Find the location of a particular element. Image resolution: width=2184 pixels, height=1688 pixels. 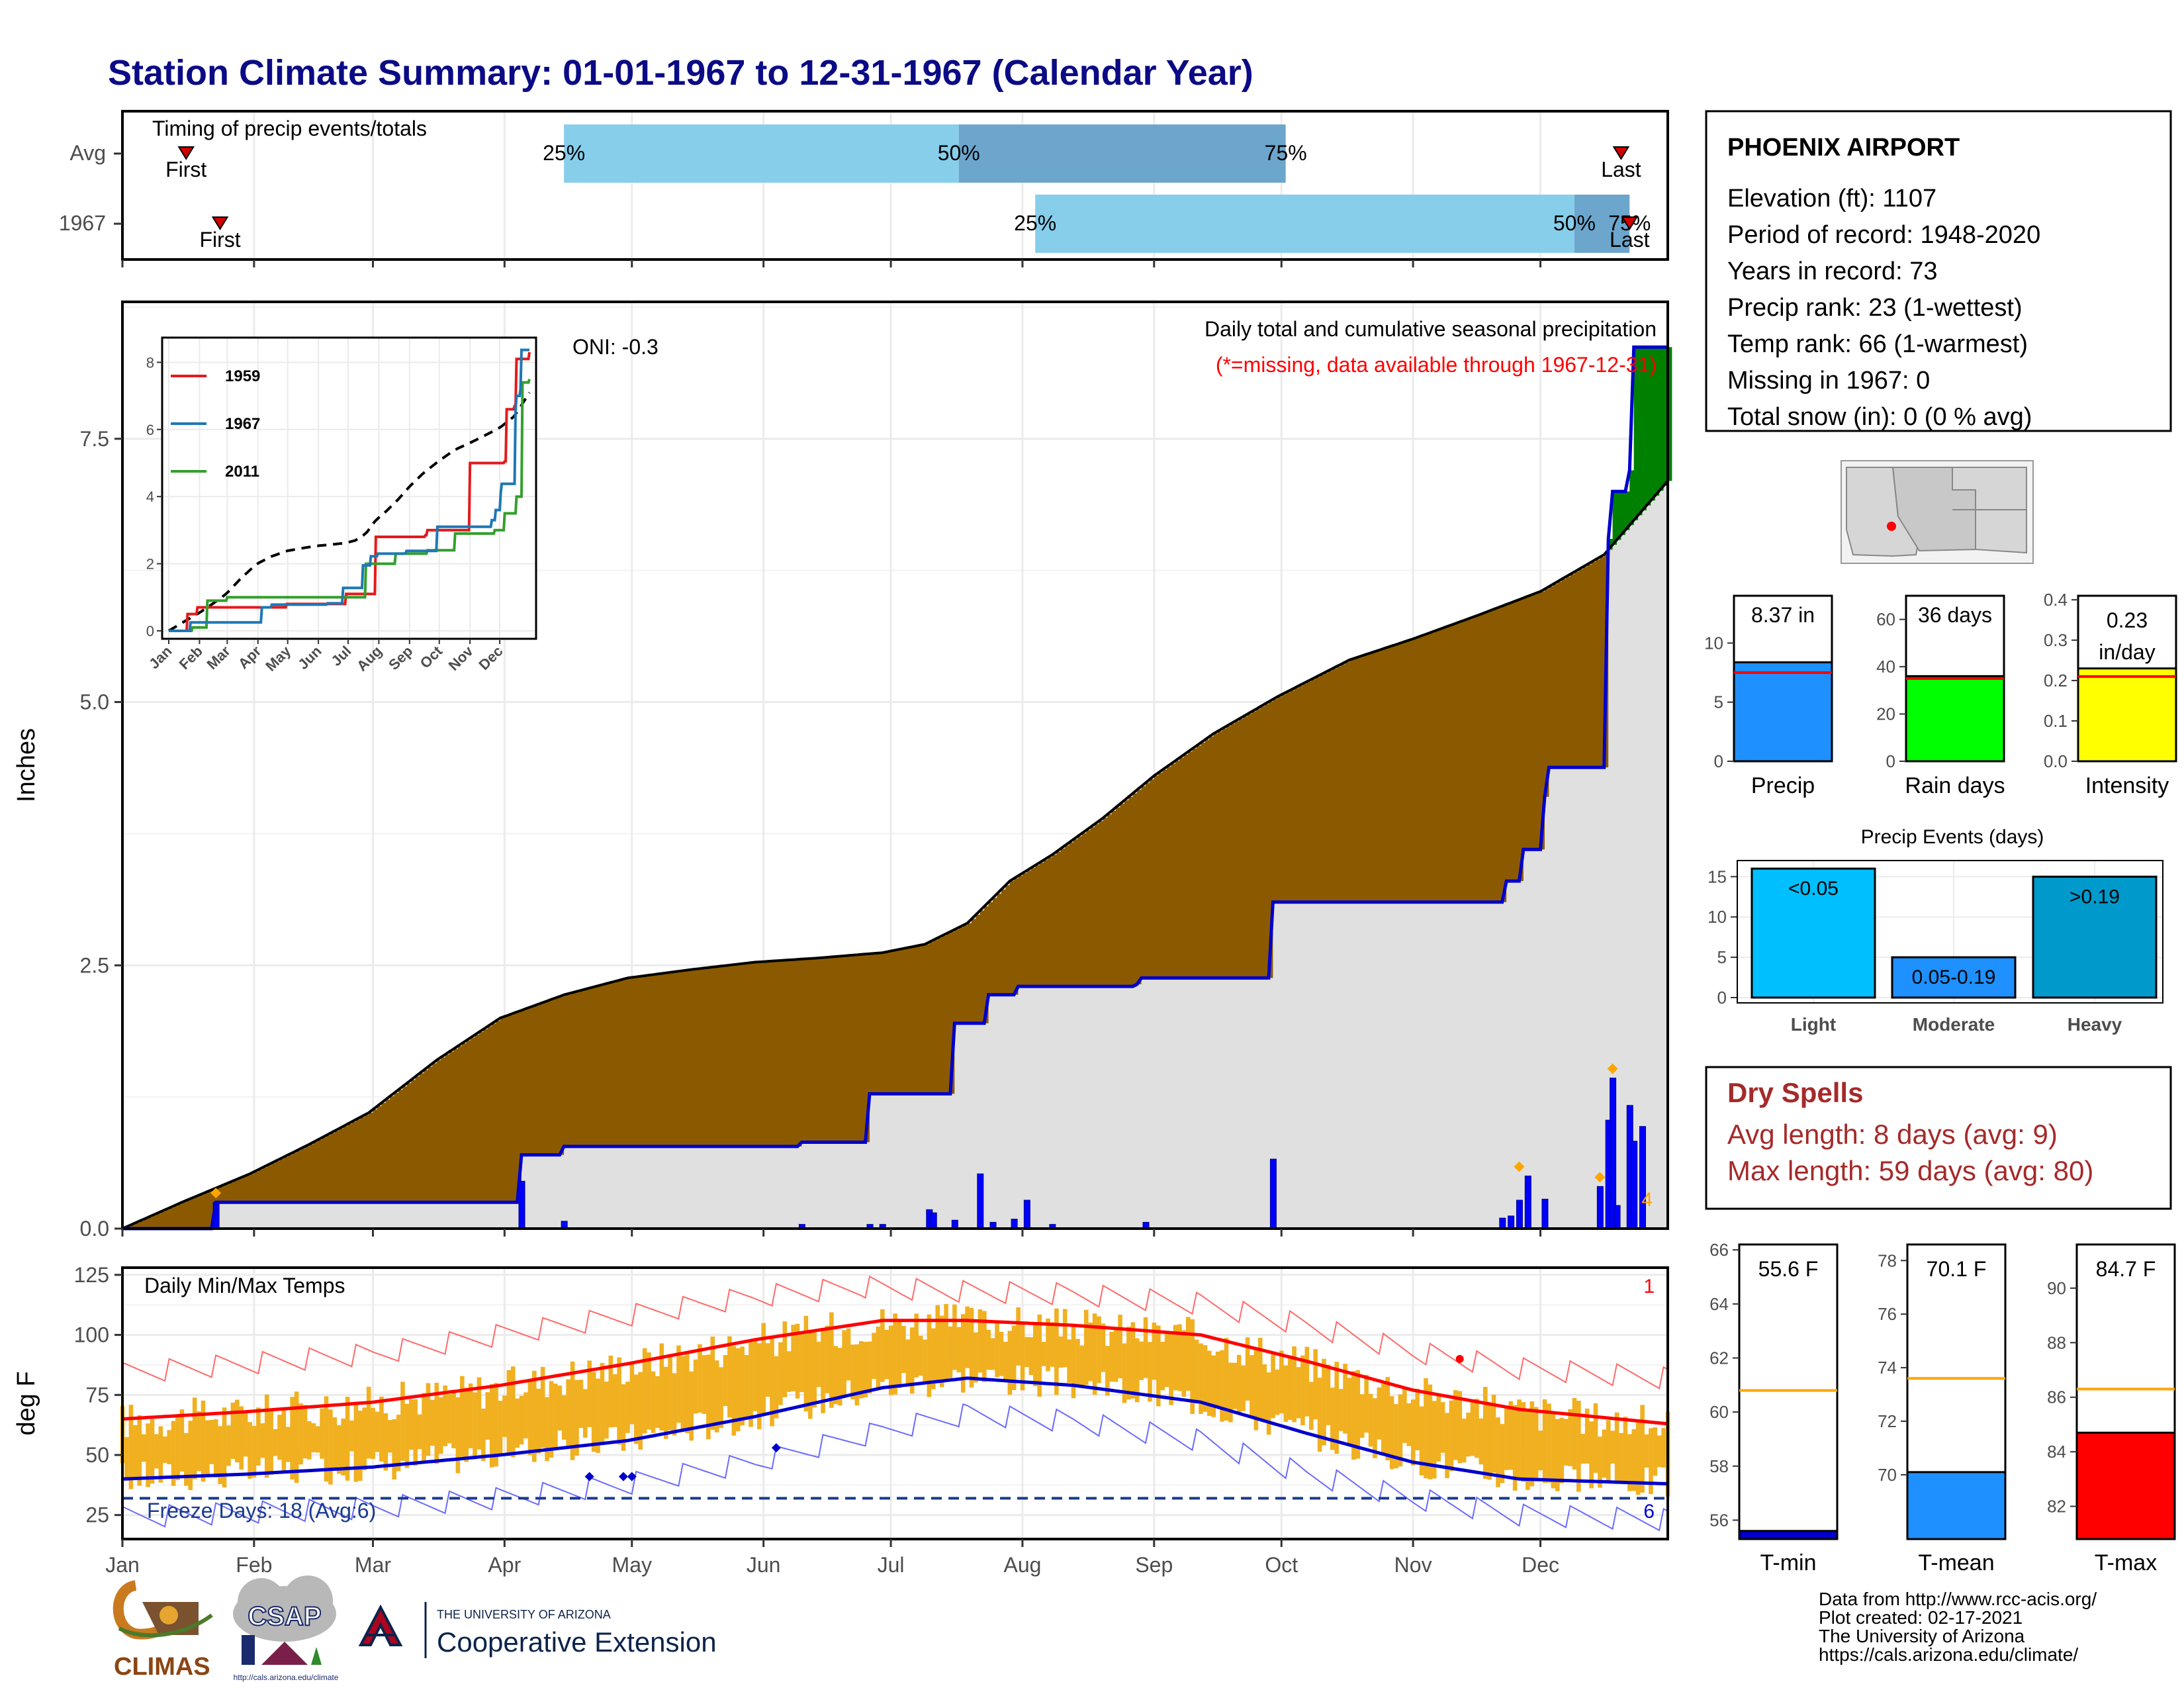

timing-bar-q50-q75 is located at coordinates (1602, 224).